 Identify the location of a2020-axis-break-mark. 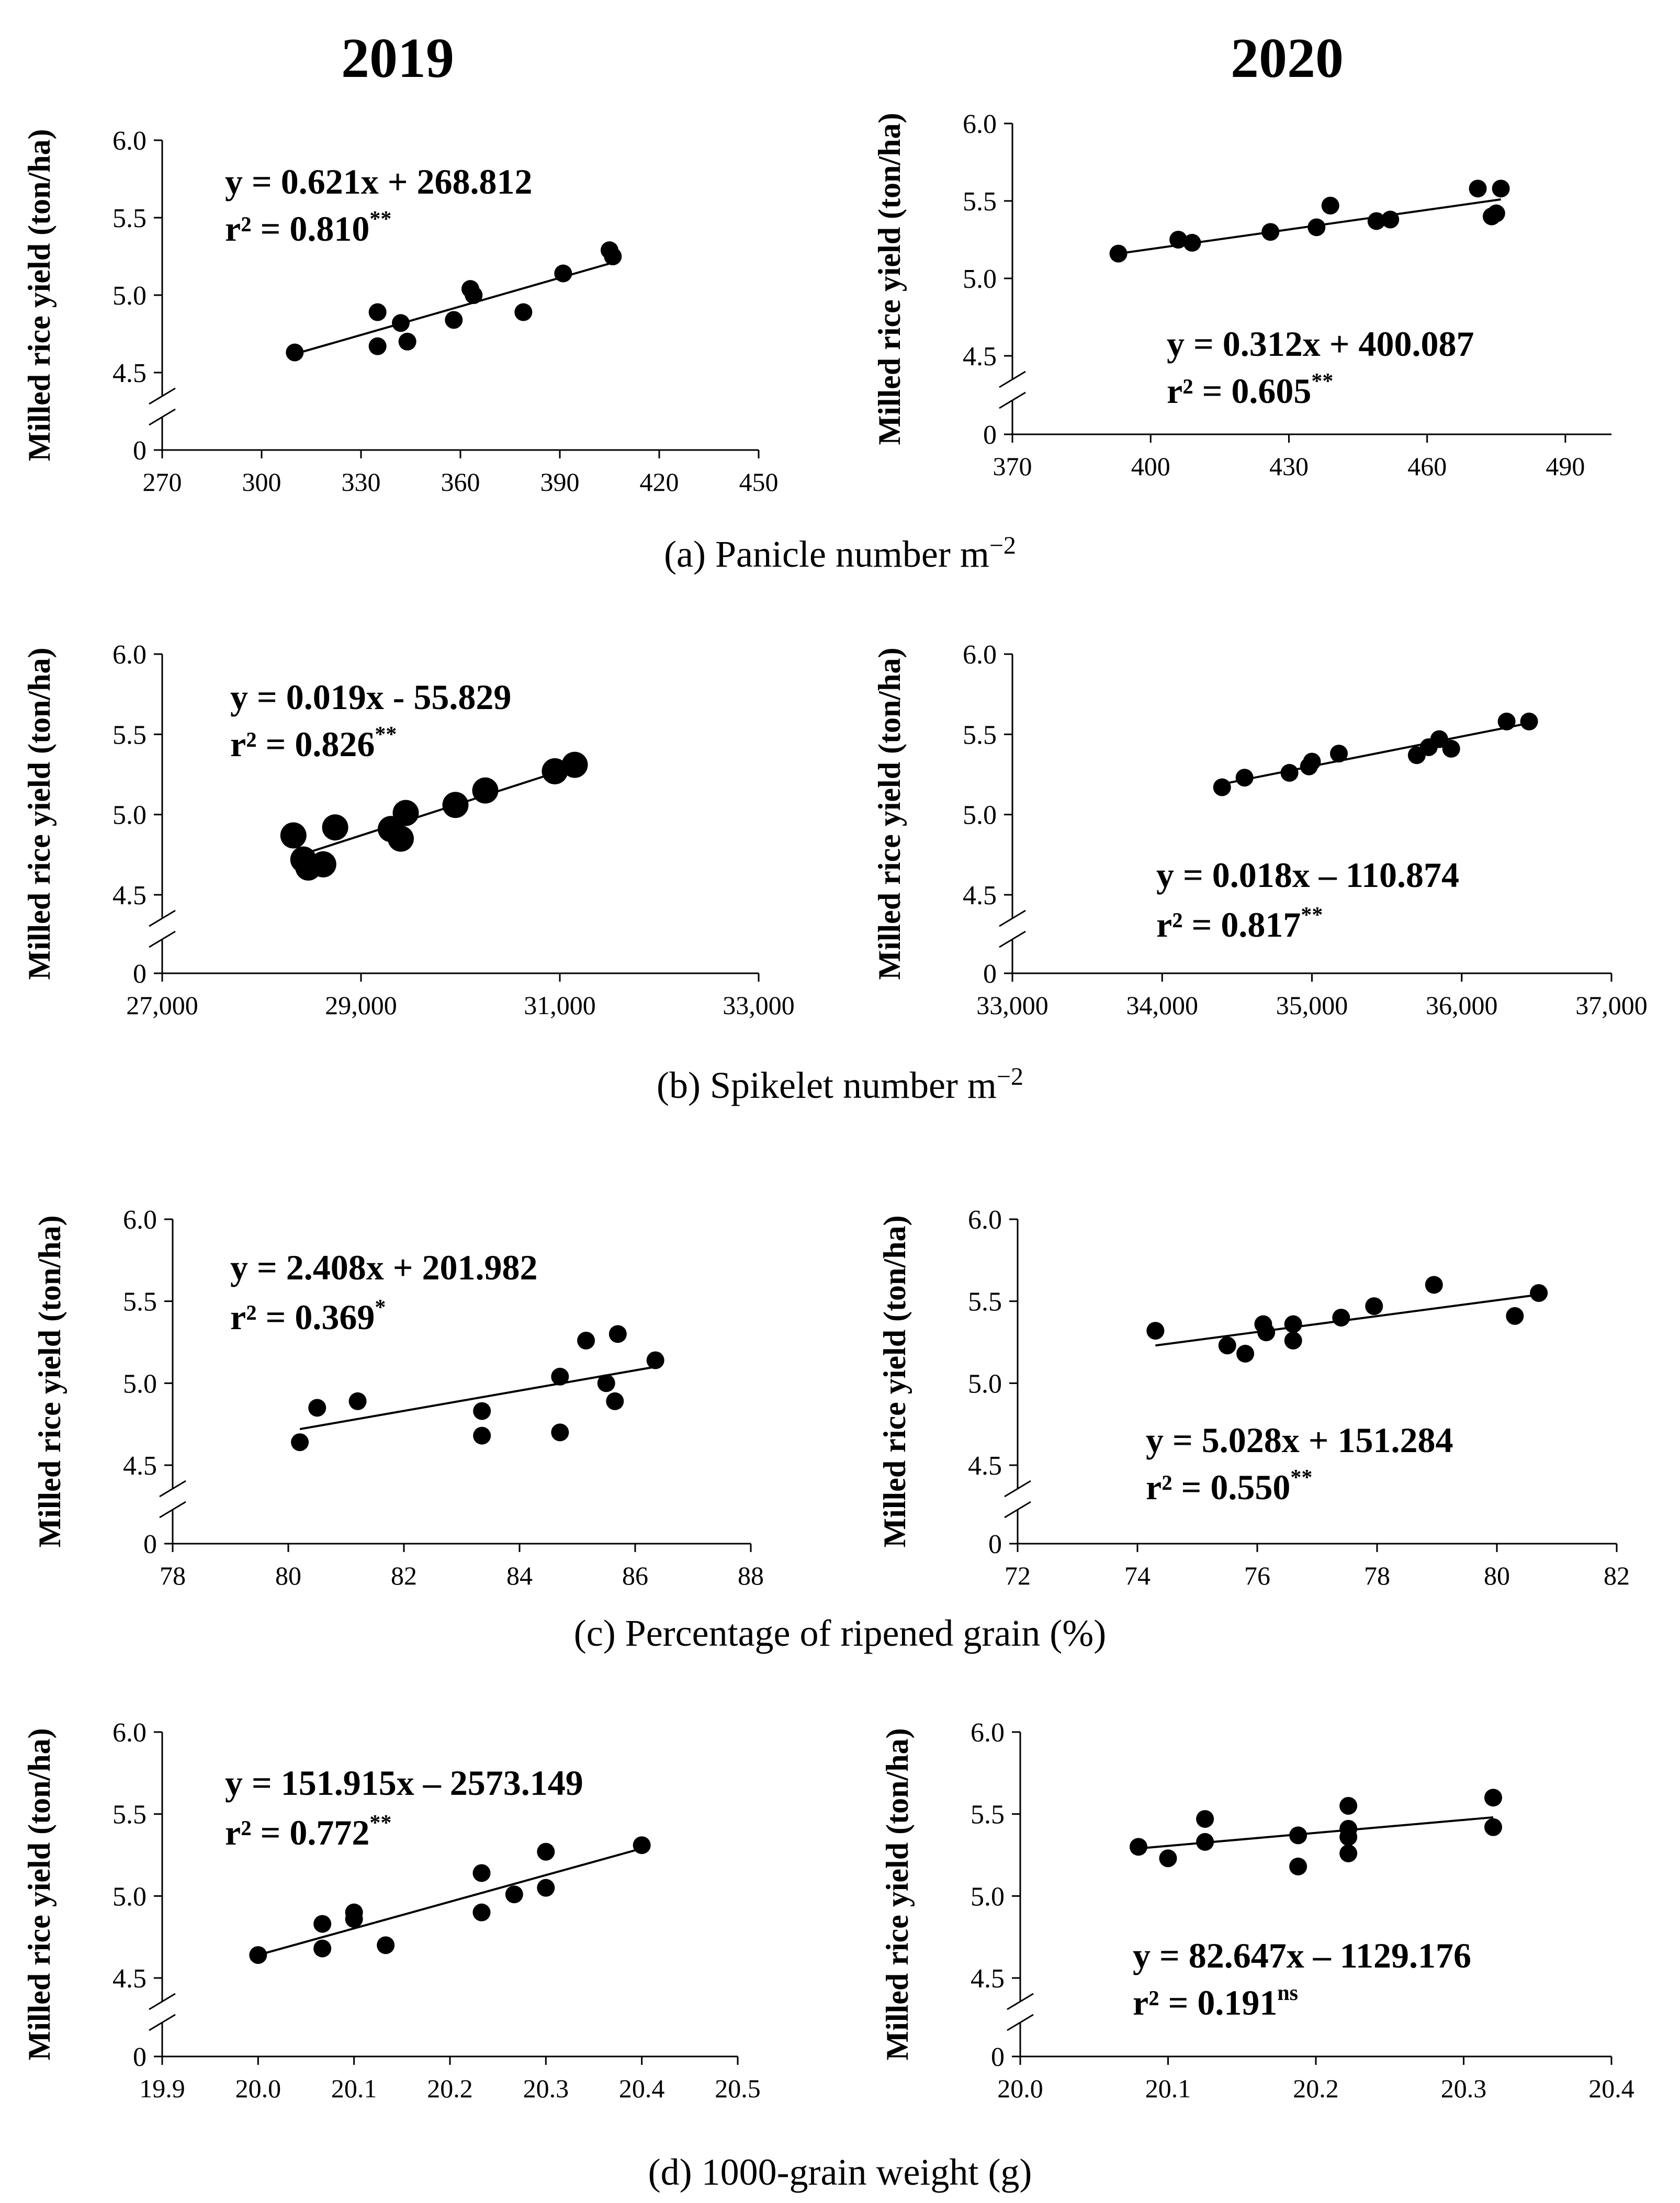
(1012, 400).